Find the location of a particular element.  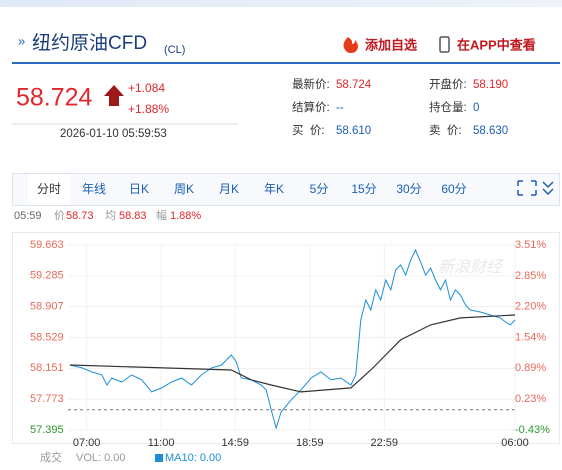

y-tick-label: 59.285 is located at coordinates (47, 276).